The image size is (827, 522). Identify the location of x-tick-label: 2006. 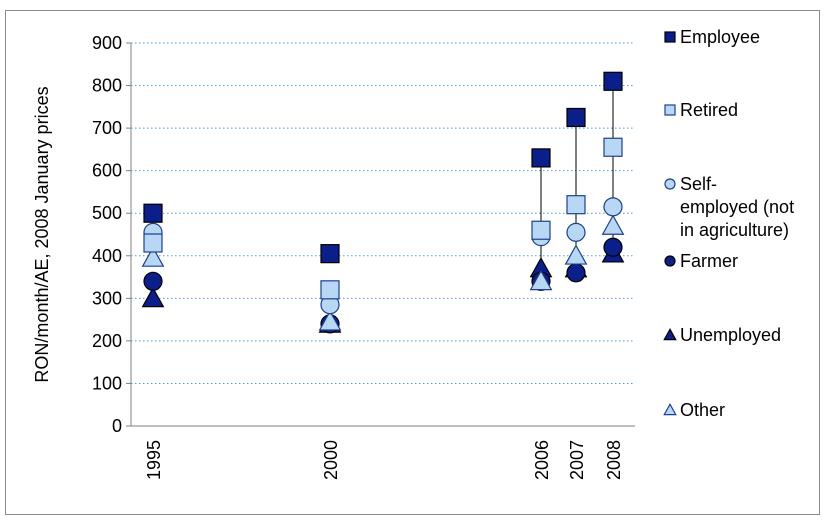
(542, 460).